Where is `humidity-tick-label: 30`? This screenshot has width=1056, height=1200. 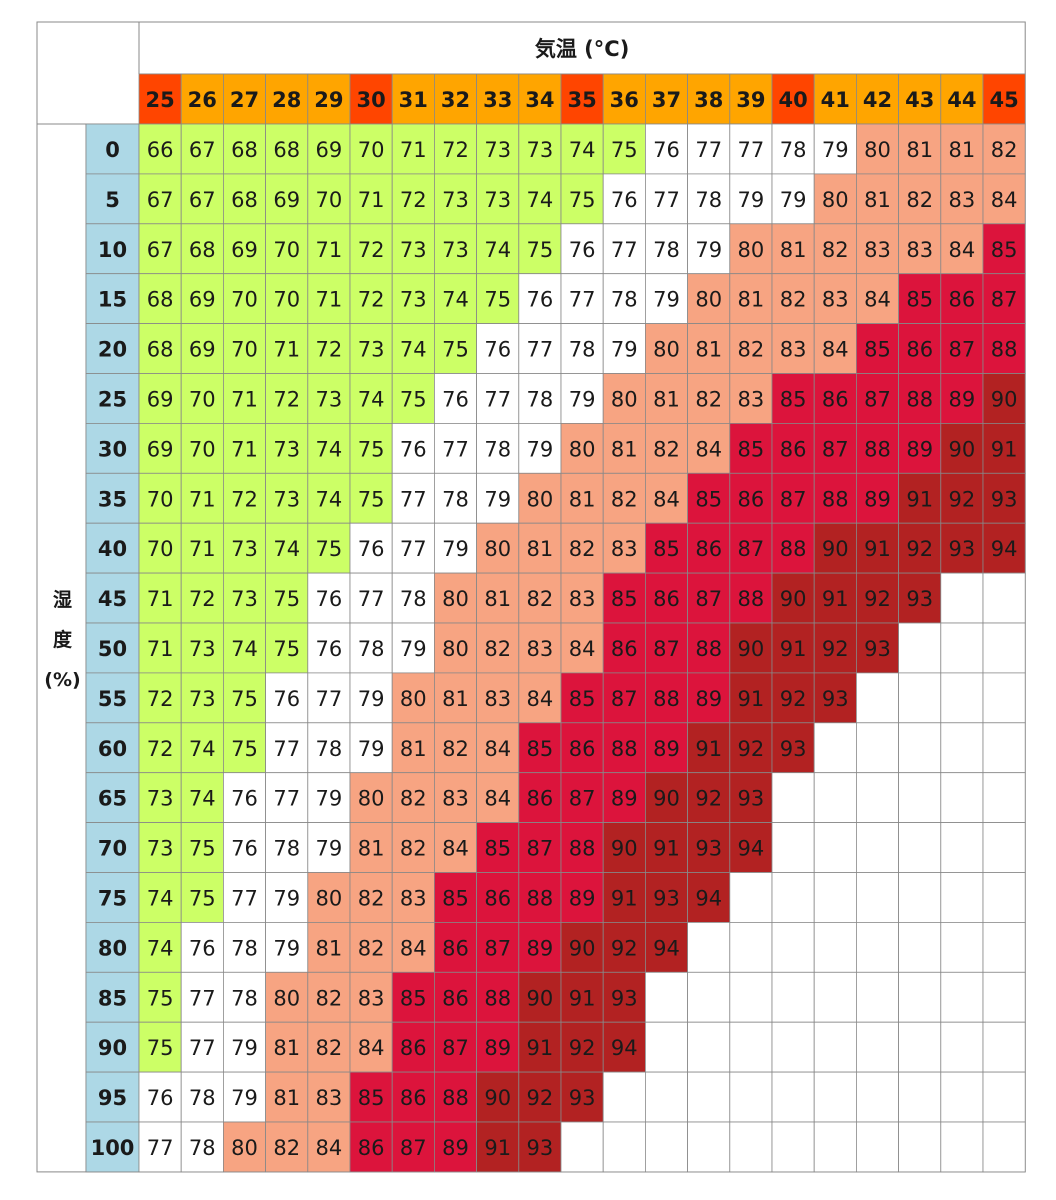 humidity-tick-label: 30 is located at coordinates (112, 449).